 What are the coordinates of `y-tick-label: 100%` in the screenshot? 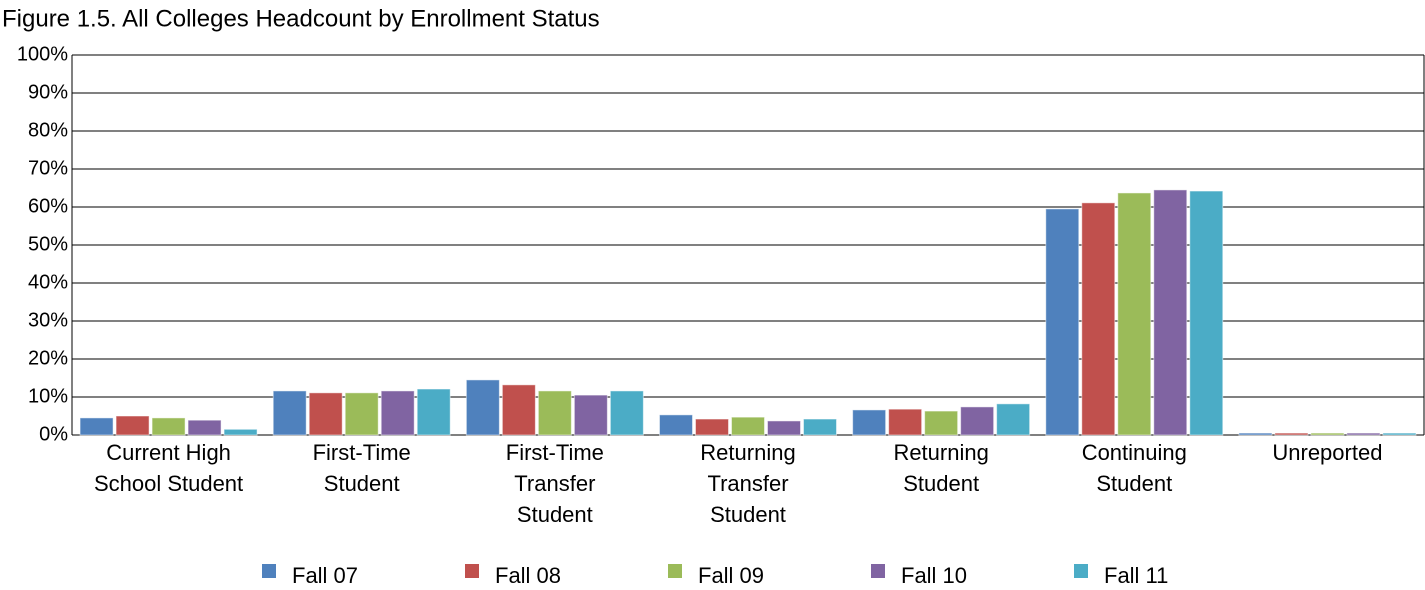 It's located at (42, 54).